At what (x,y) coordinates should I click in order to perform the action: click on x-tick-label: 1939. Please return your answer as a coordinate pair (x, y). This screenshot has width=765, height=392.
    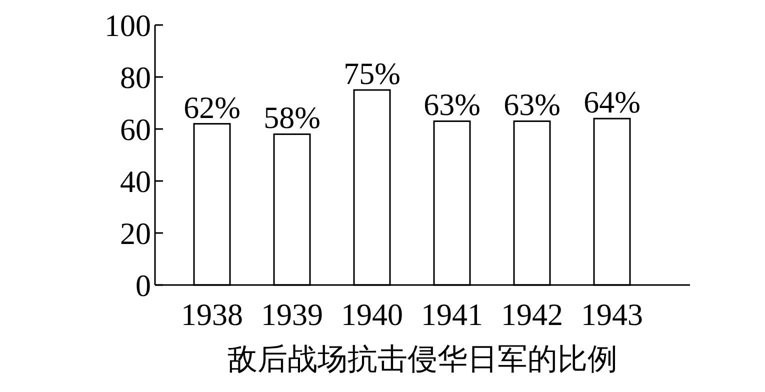
    Looking at the image, I should click on (292, 314).